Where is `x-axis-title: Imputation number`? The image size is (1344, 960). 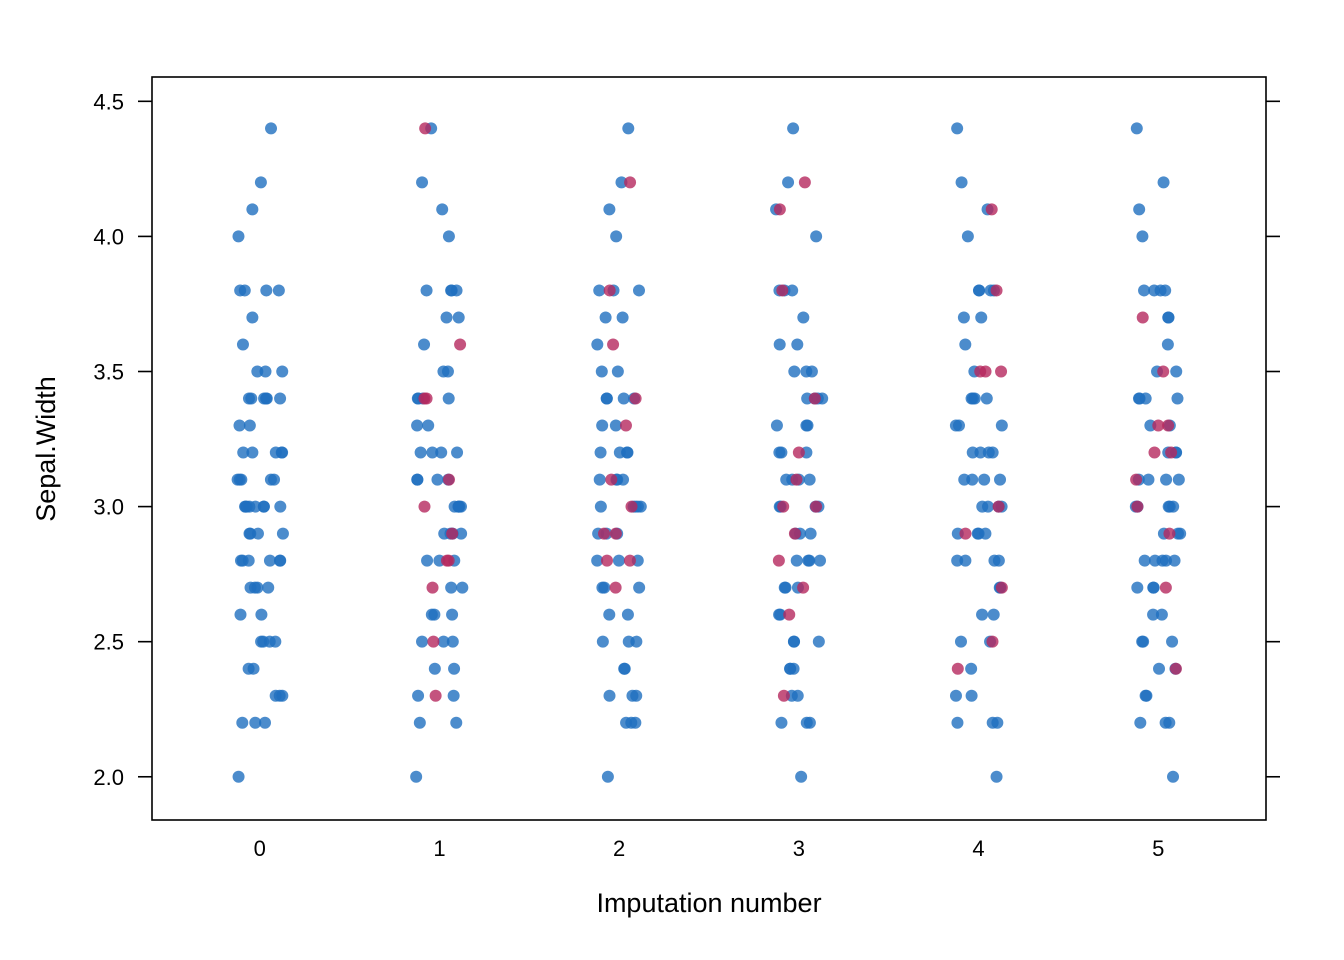 x-axis-title: Imputation number is located at coordinates (708, 903).